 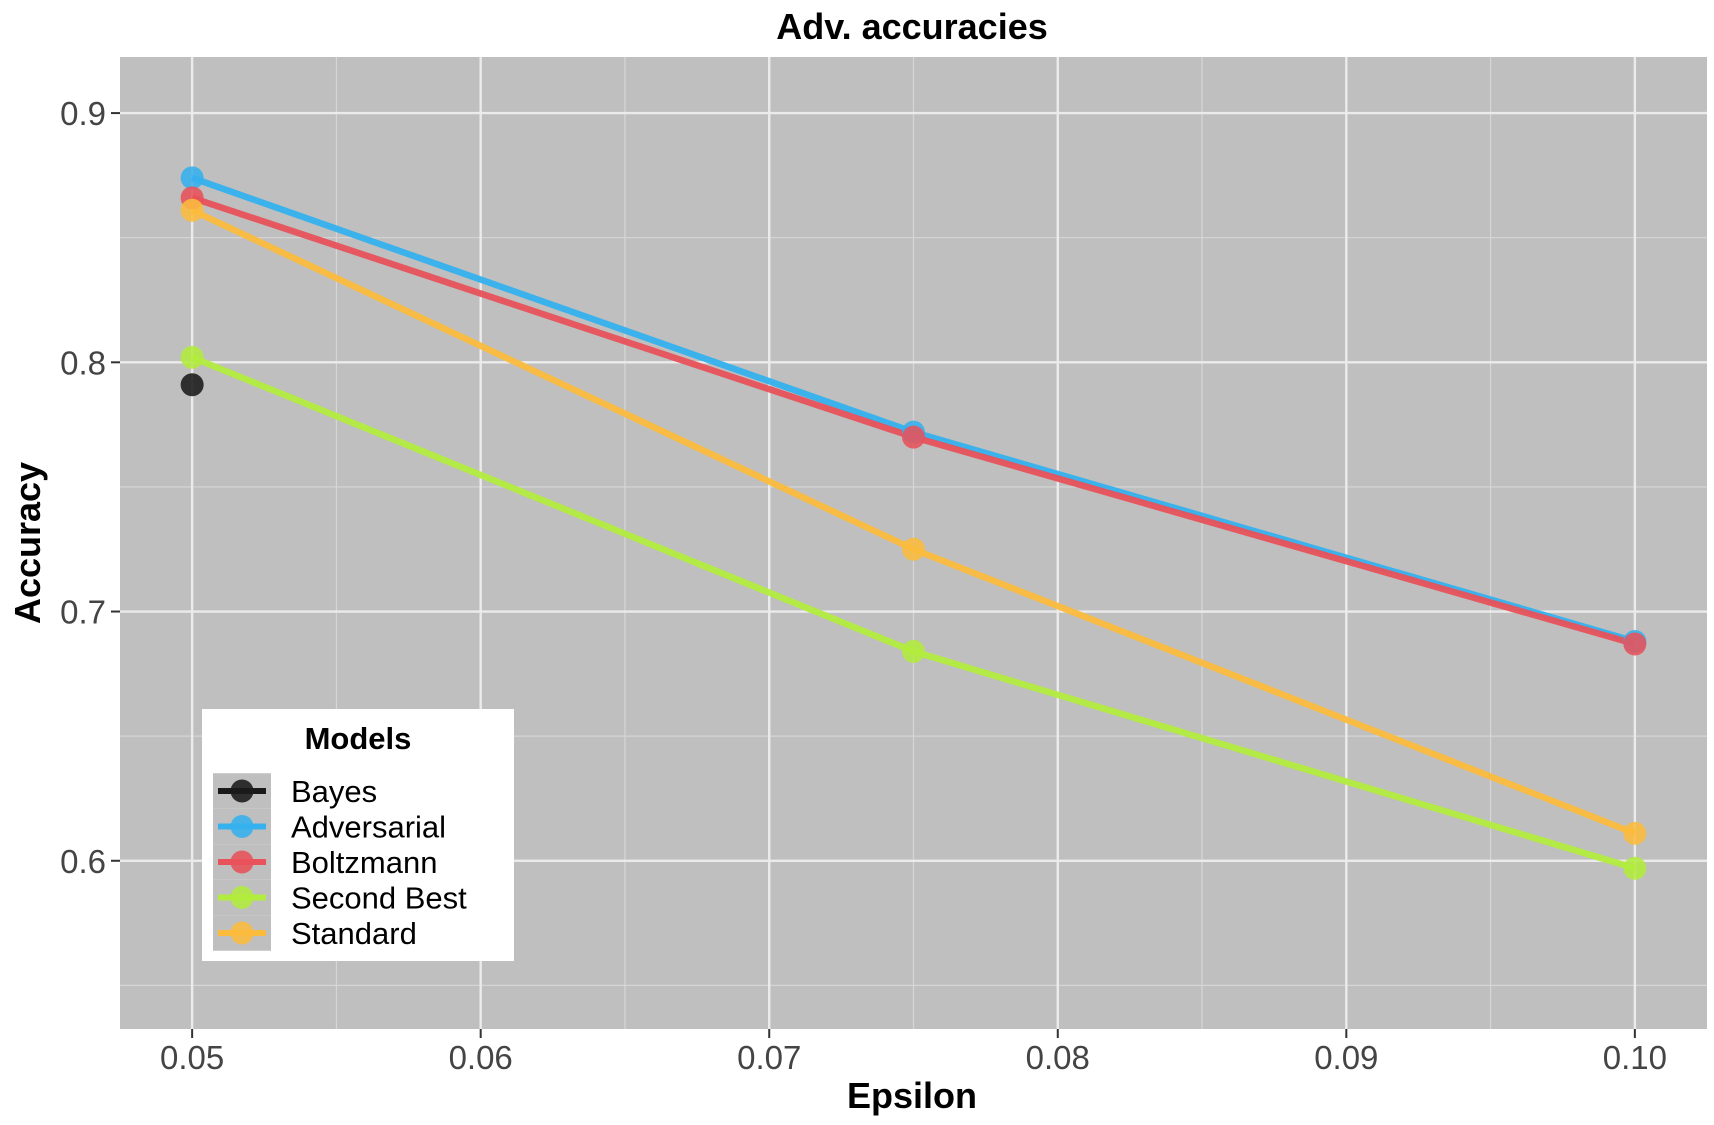 I want to click on chart-title: Adv. accuracies, so click(x=912, y=26).